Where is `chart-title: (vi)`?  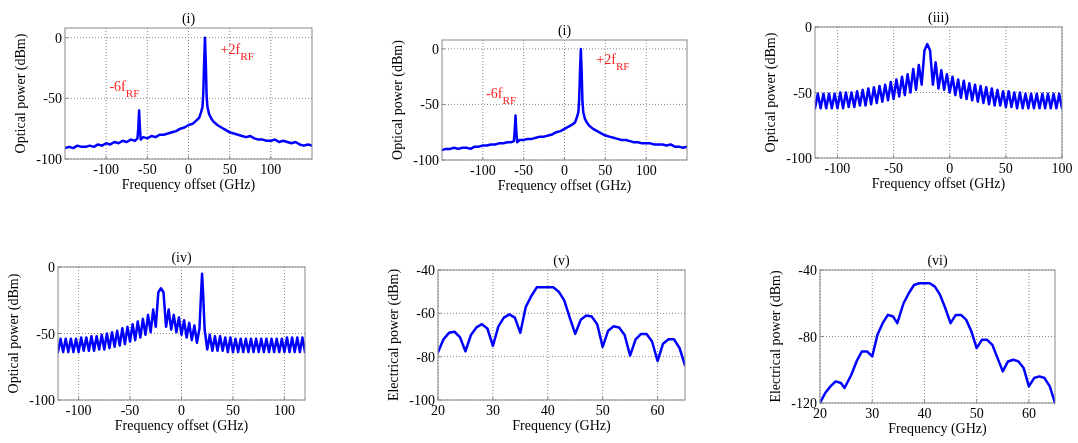
chart-title: (vi) is located at coordinates (937, 261).